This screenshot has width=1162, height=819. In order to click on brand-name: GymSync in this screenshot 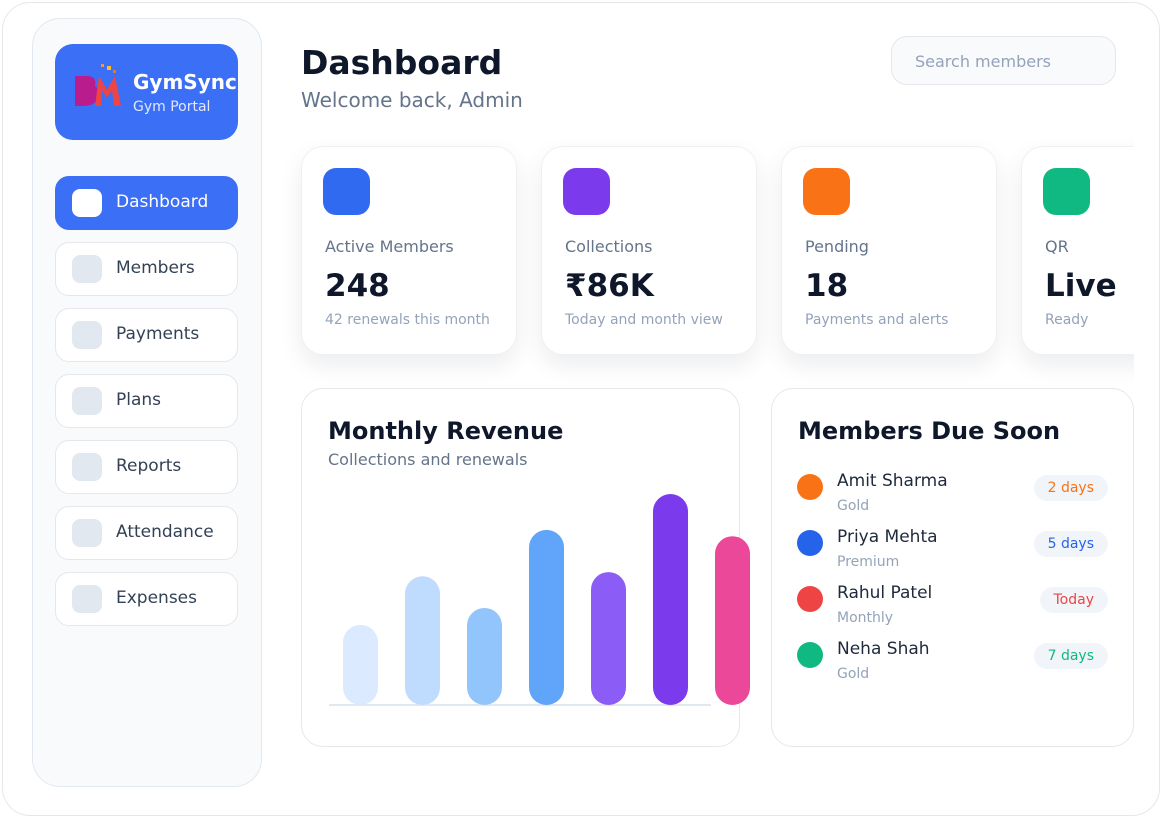, I will do `click(185, 82)`.